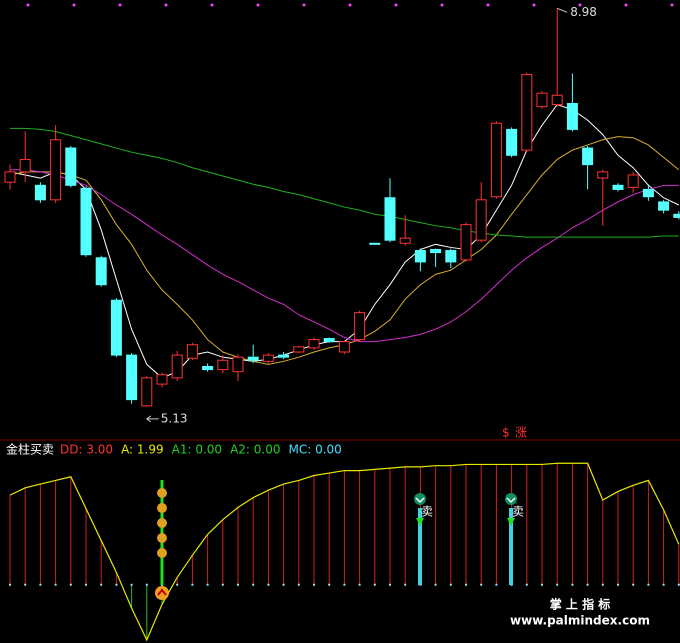  Describe the element at coordinates (197, 450) in the screenshot. I see `legend-entry: A1: 0.00` at that location.